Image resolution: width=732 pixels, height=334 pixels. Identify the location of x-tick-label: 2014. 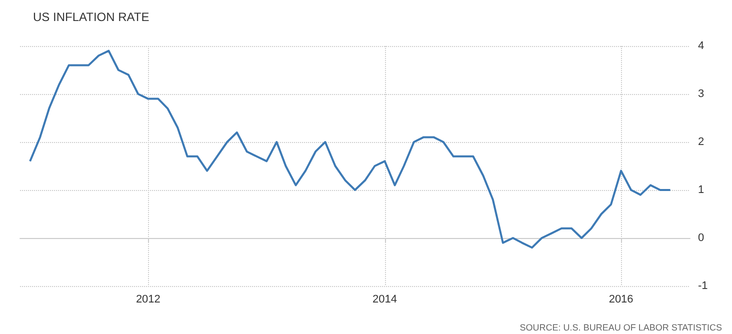
(385, 300).